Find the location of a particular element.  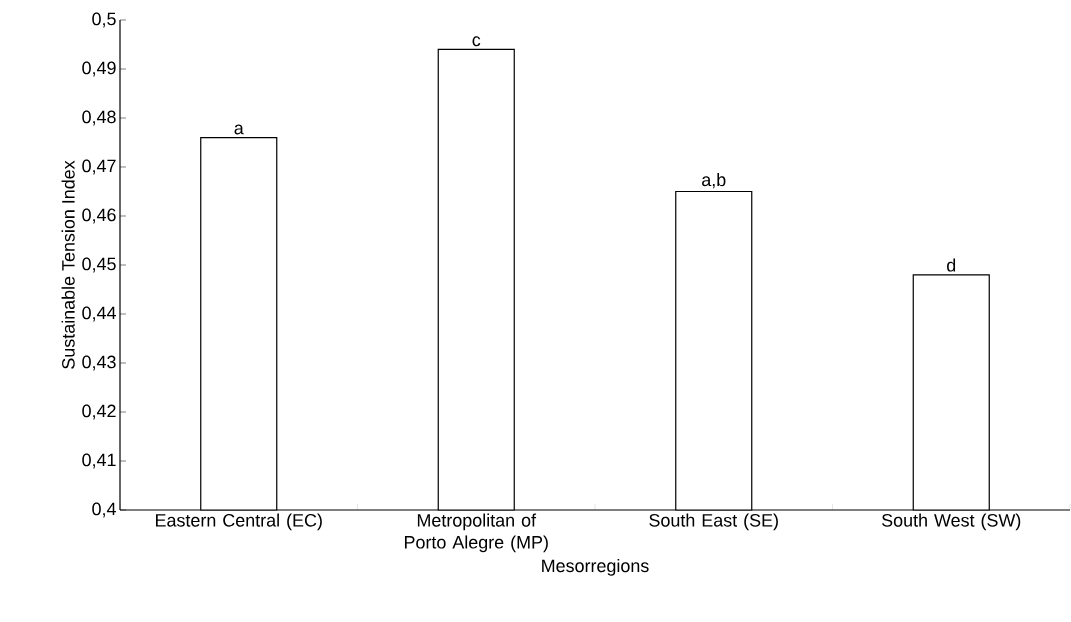

y-tick-label: 0,48 is located at coordinates (99, 118).